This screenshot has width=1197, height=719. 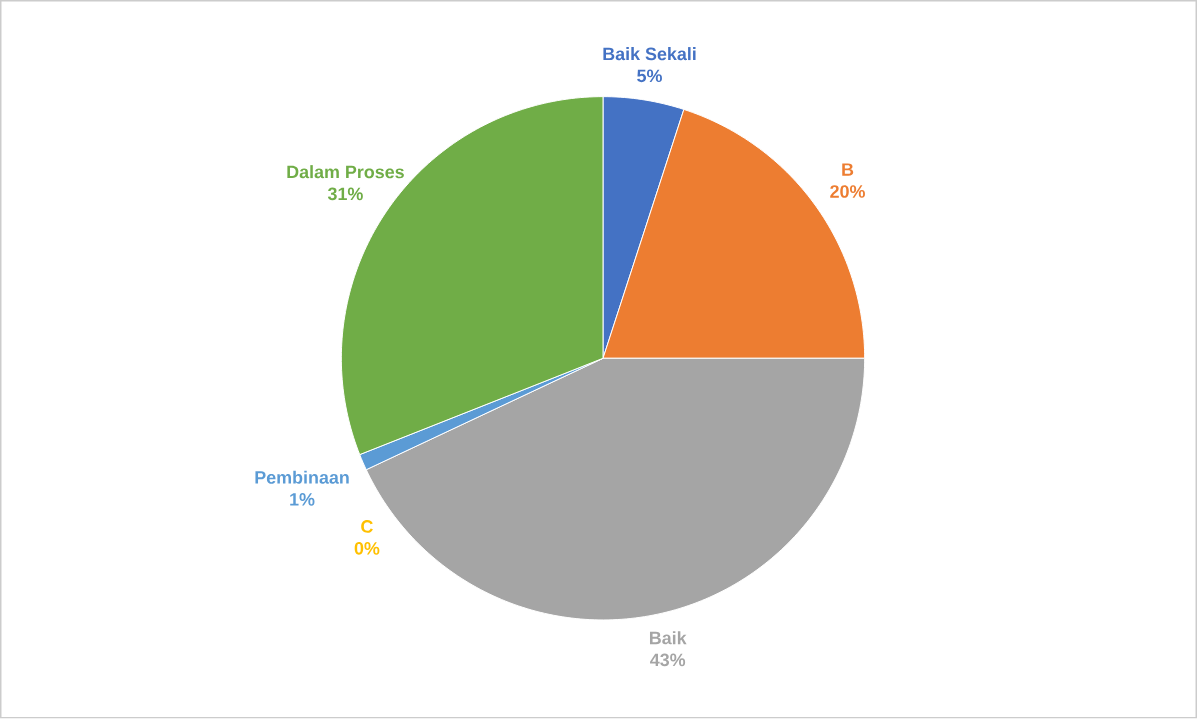 What do you see at coordinates (345, 172) in the screenshot?
I see `slice-label: Dalam Proses` at bounding box center [345, 172].